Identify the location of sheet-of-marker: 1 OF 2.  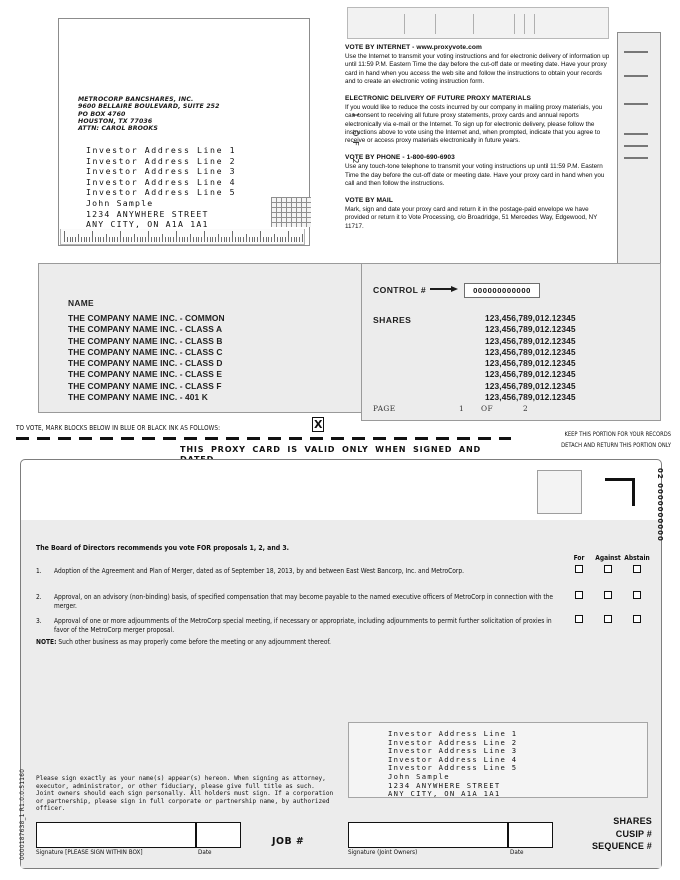
(338, 163).